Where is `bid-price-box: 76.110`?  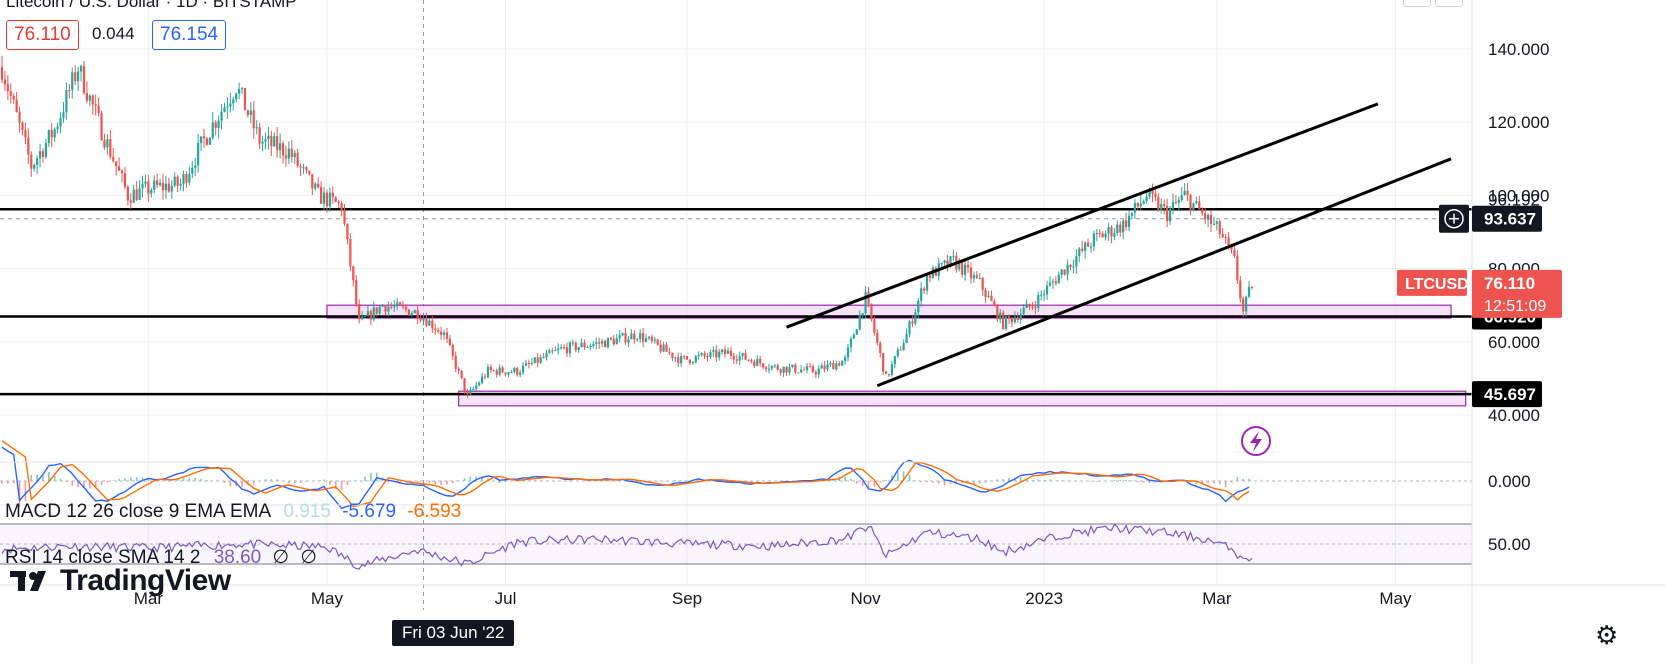
bid-price-box: 76.110 is located at coordinates (42, 35).